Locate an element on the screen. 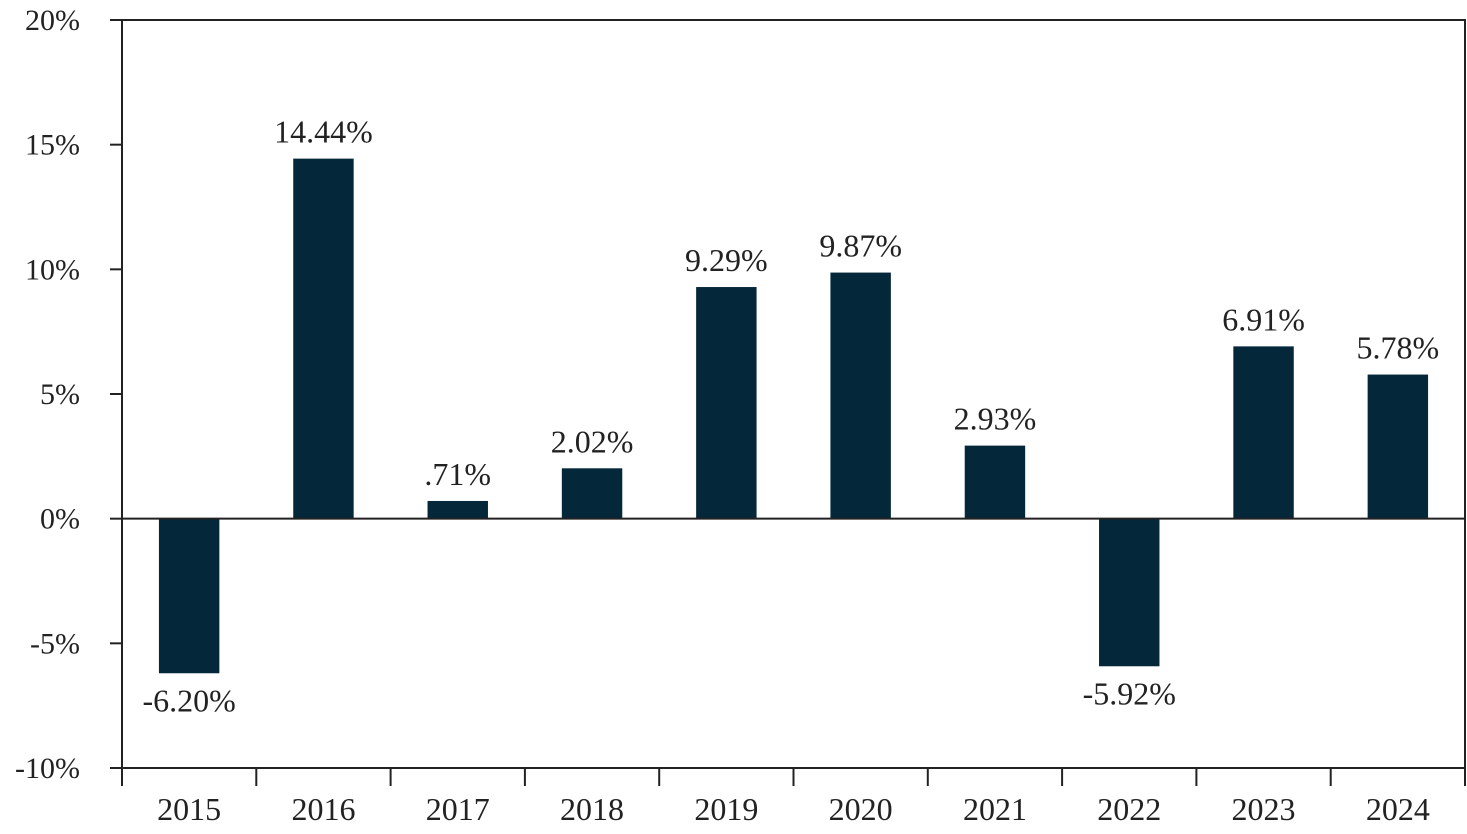  y-tick-label: -5% is located at coordinates (55, 643).